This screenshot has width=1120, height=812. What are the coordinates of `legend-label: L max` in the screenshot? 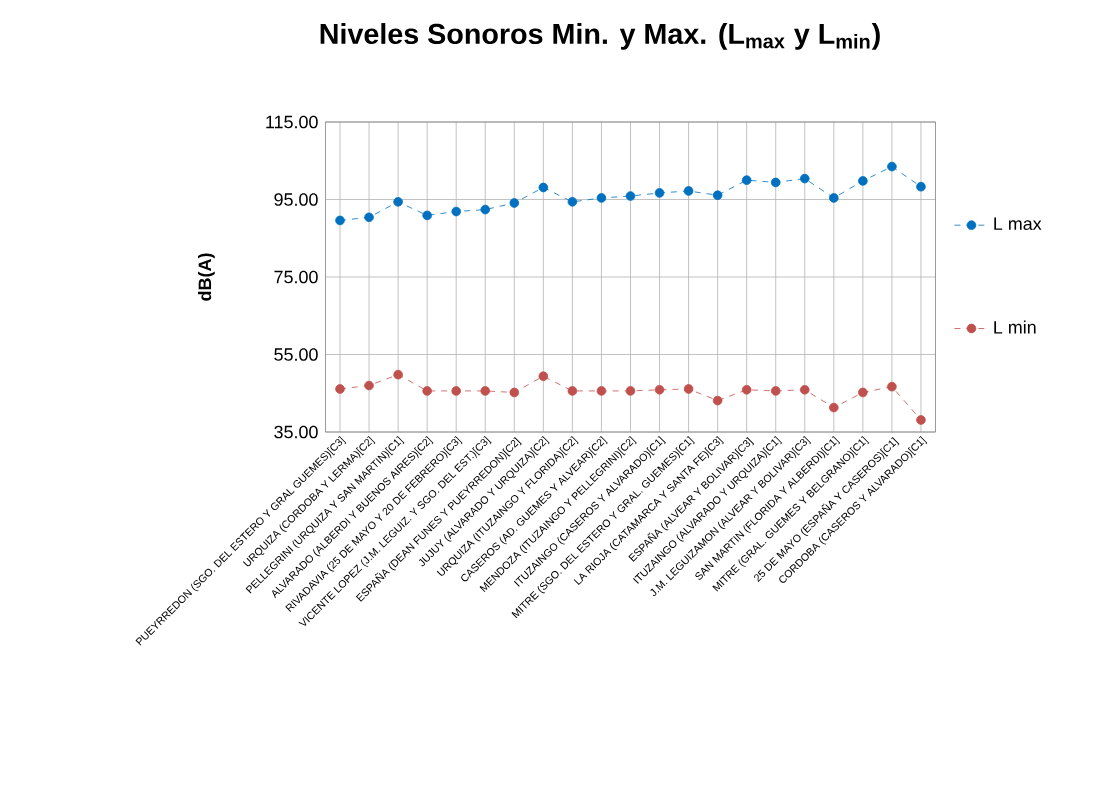 It's located at (1018, 224).